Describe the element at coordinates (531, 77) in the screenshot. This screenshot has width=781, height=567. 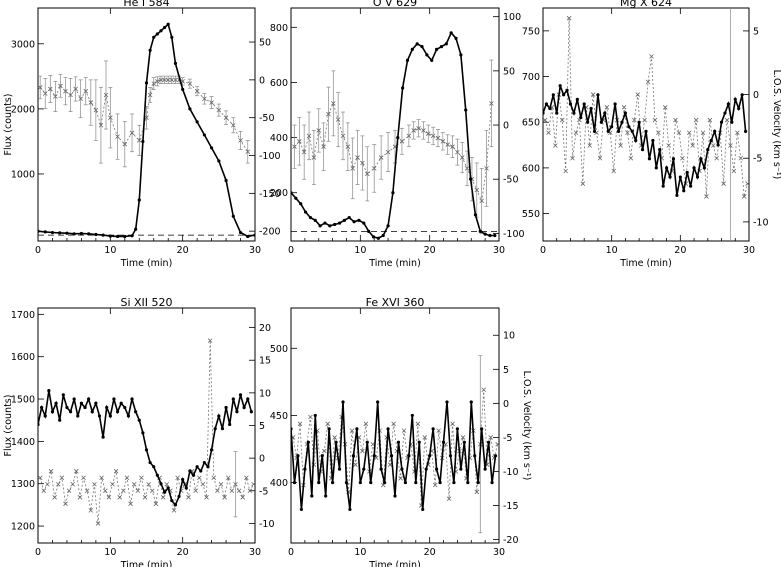
I see `y-tick-label: 700` at that location.